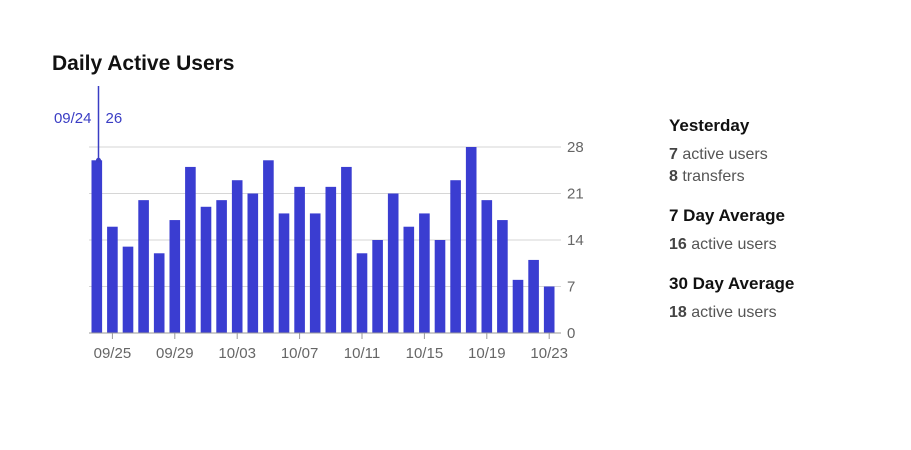 The height and width of the screenshot is (450, 911). What do you see at coordinates (113, 118) in the screenshot?
I see `hover-value: 26` at bounding box center [113, 118].